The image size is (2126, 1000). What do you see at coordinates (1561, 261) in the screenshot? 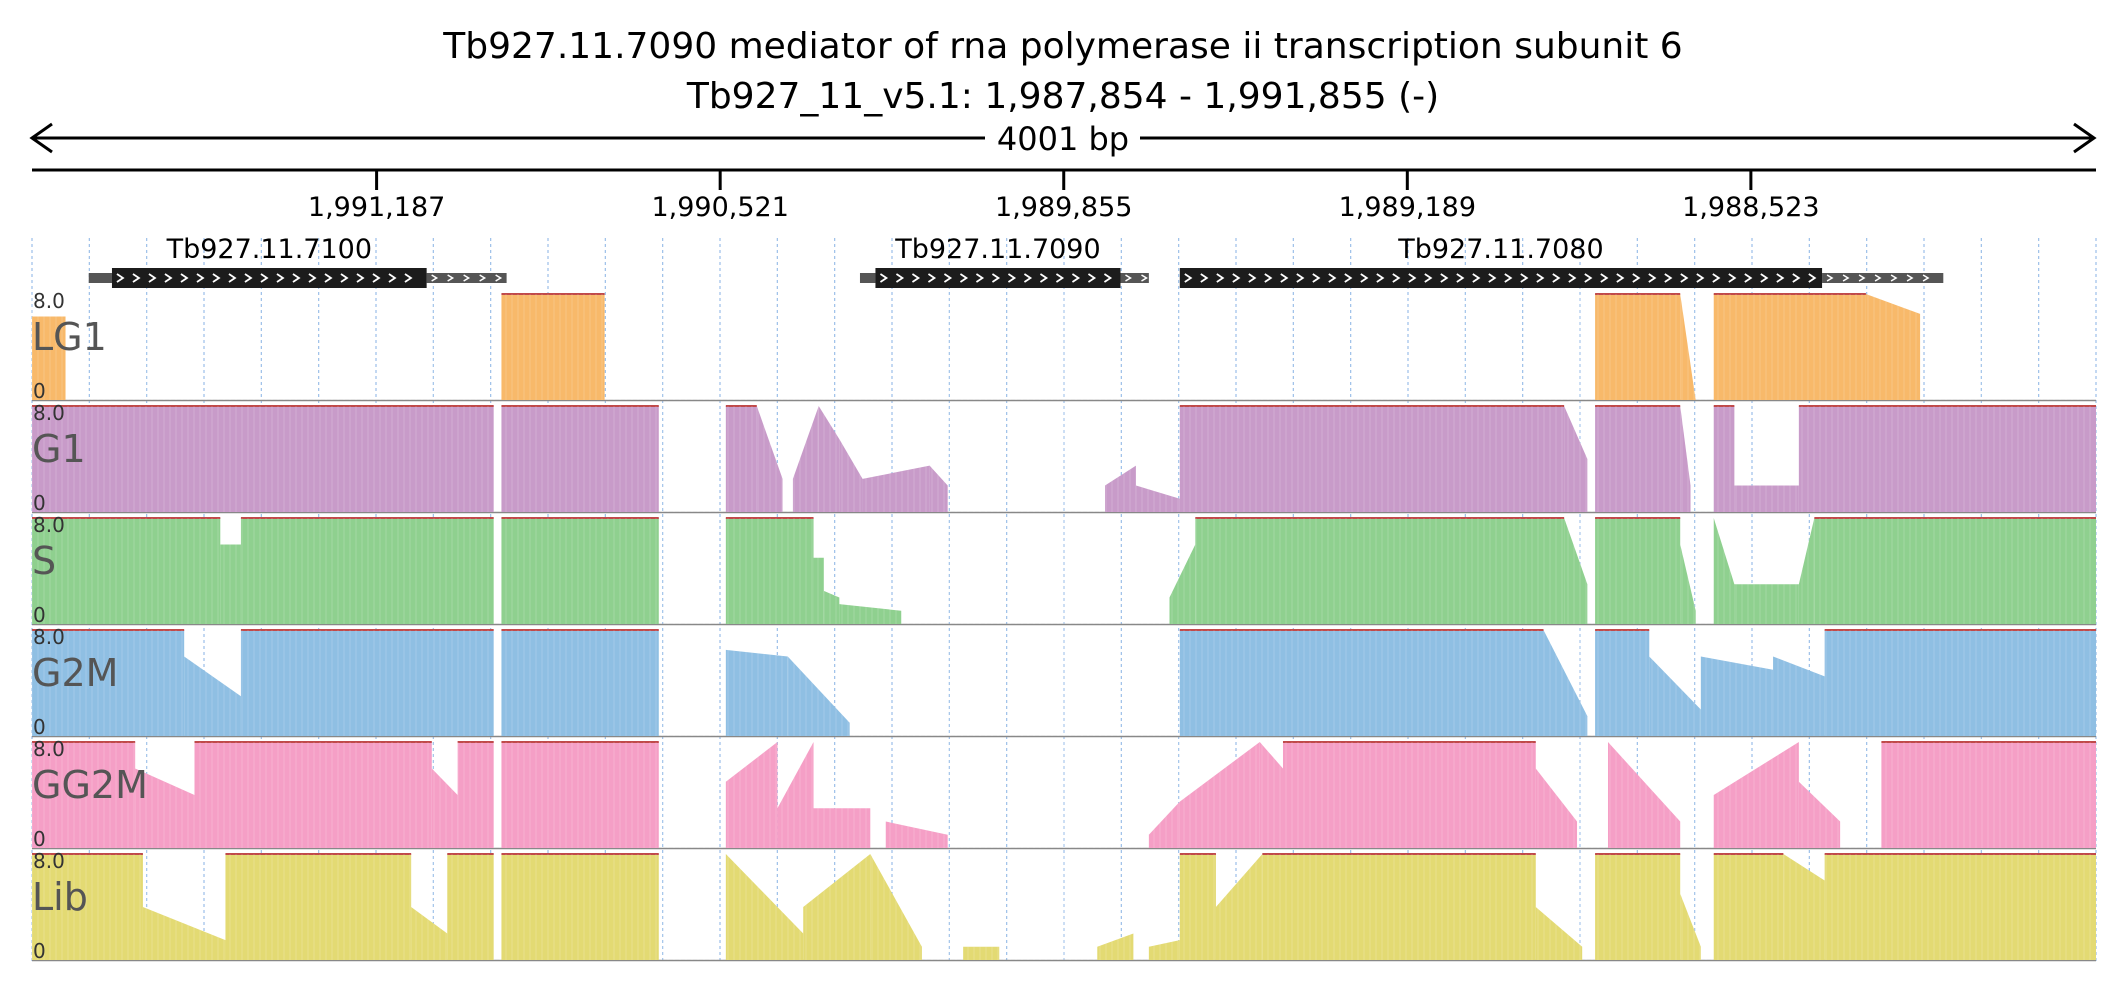
I see `gene-model: Tb927.11.7080` at bounding box center [1561, 261].